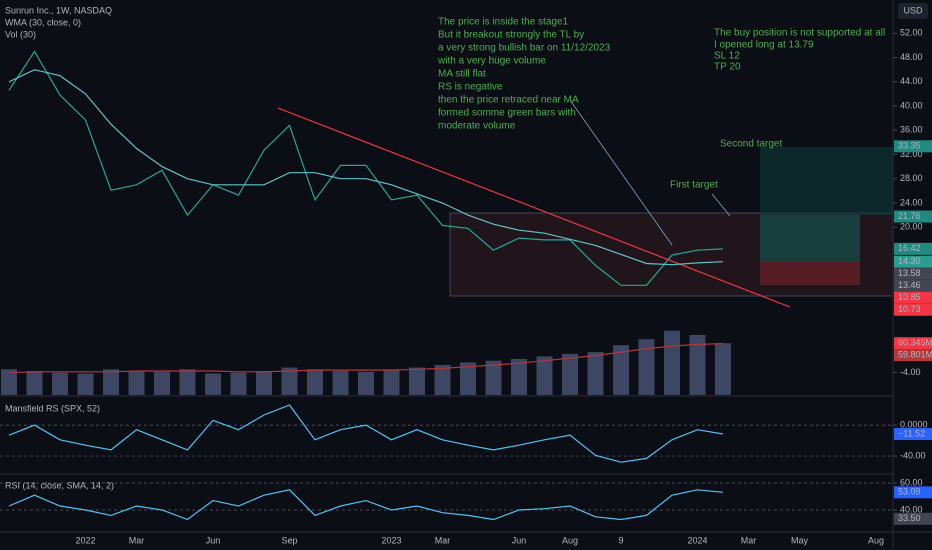 The width and height of the screenshot is (932, 550). I want to click on x-tick-label: Sep, so click(289, 540).